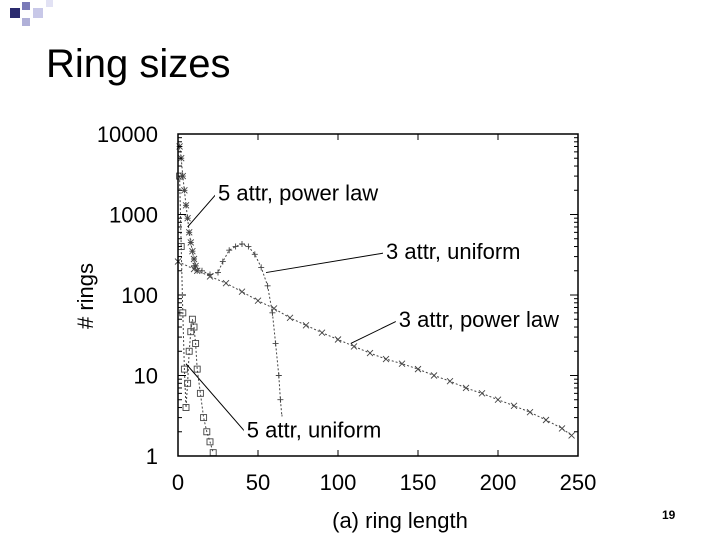 The height and width of the screenshot is (540, 720). What do you see at coordinates (325, 263) in the screenshot?
I see `annotation-leader-3-attr-uniform` at bounding box center [325, 263].